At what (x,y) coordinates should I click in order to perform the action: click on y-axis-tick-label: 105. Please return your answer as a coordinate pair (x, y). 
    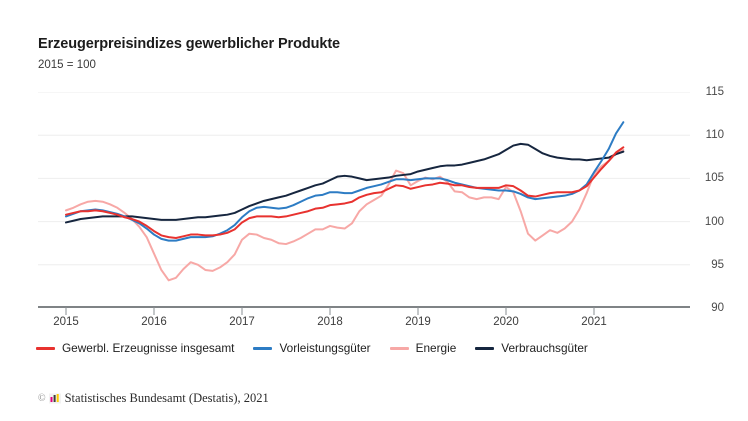
    Looking at the image, I should click on (714, 178).